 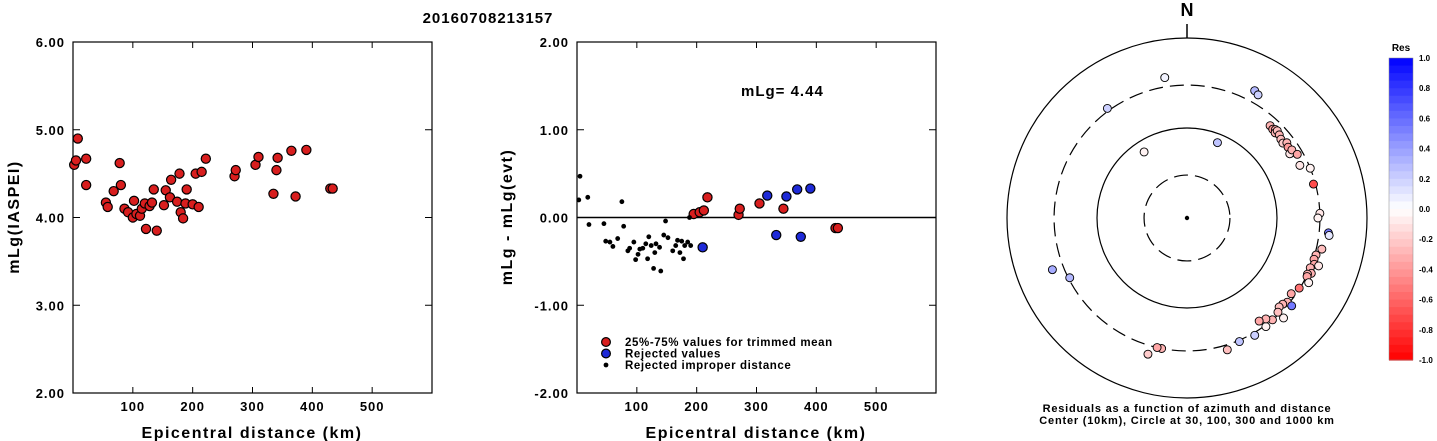 I want to click on epicenter-marker, so click(x=1187, y=218).